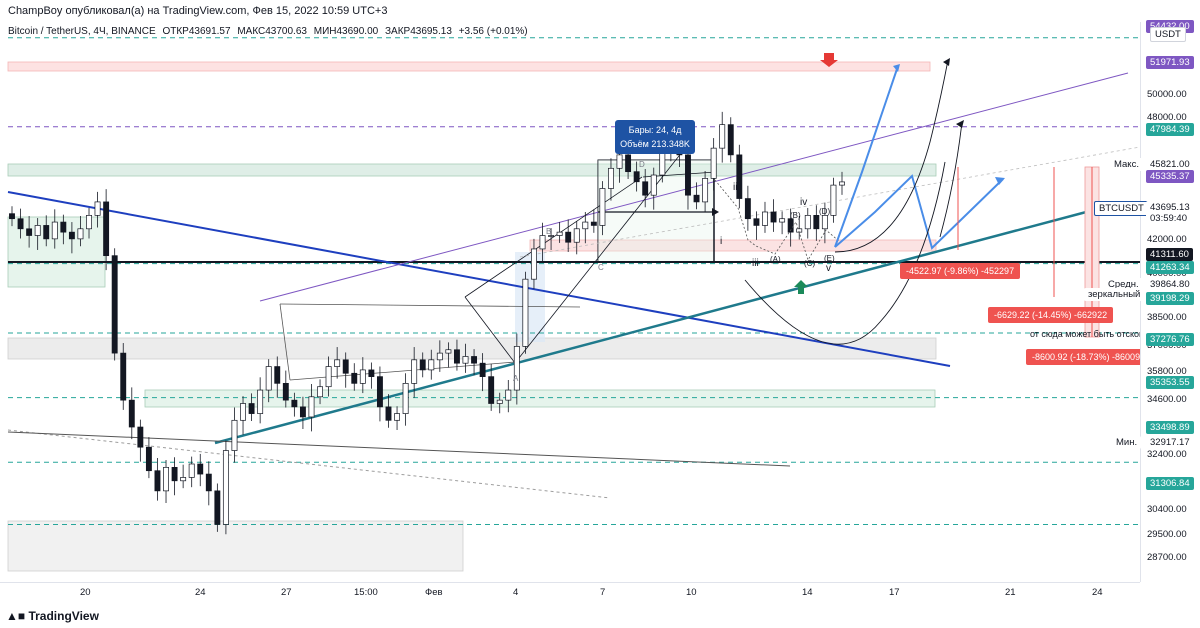  What do you see at coordinates (196, 31) in the screenshot?
I see `ohlc-open: ОТКР43691.57` at bounding box center [196, 31].